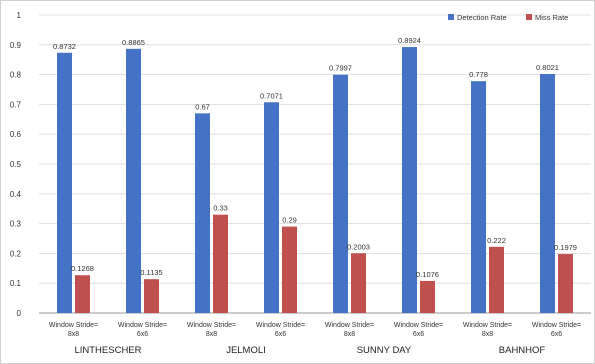  I want to click on miss-rate-label: 0.1135, so click(151, 272).